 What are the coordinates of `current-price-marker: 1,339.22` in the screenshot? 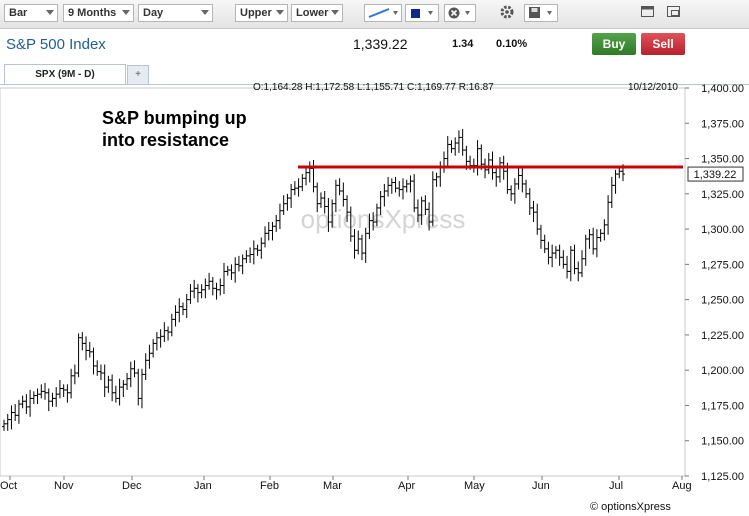 It's located at (715, 174).